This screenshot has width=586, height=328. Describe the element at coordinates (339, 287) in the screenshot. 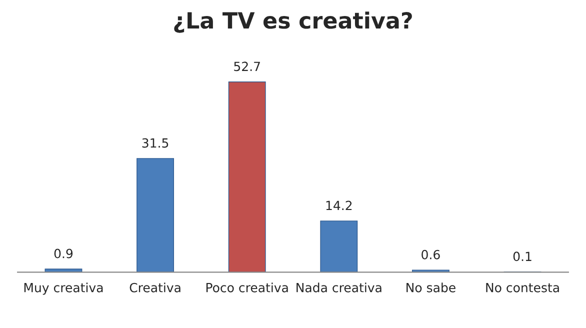

I see `x-tick-label: Nada creativa` at that location.